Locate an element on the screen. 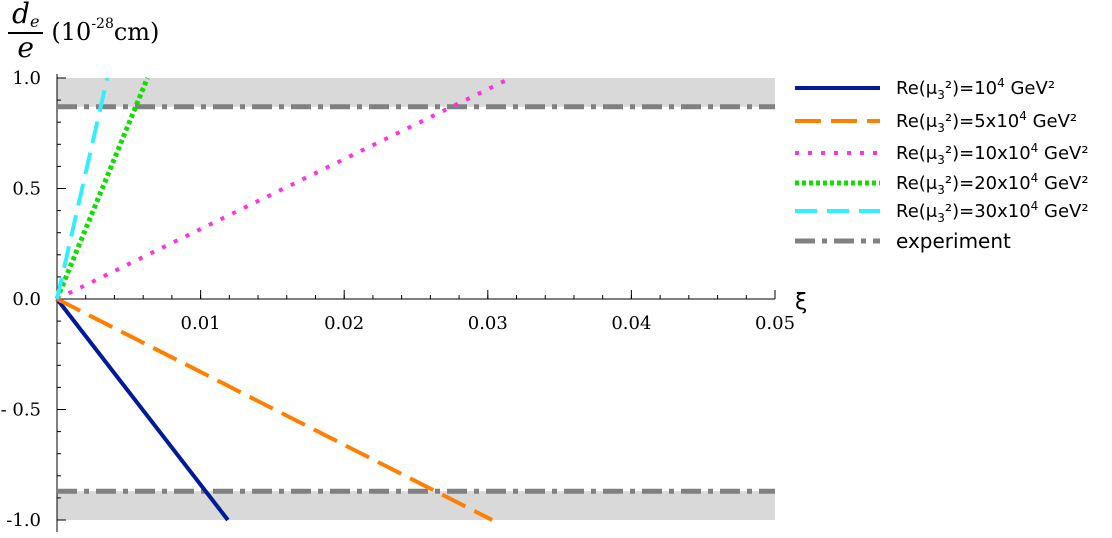 Image resolution: width=1112 pixels, height=538 pixels. x-tick-label: 0.04 is located at coordinates (631, 323).